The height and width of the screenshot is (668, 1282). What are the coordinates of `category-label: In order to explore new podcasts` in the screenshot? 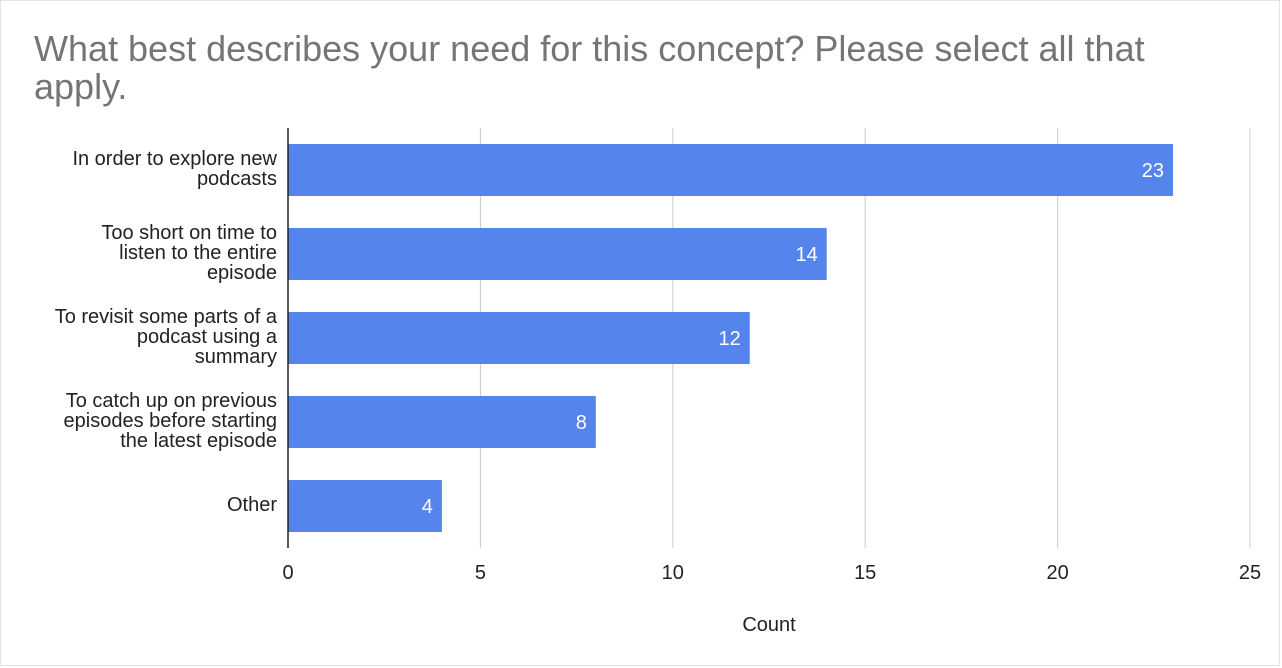 It's located at (147, 169).